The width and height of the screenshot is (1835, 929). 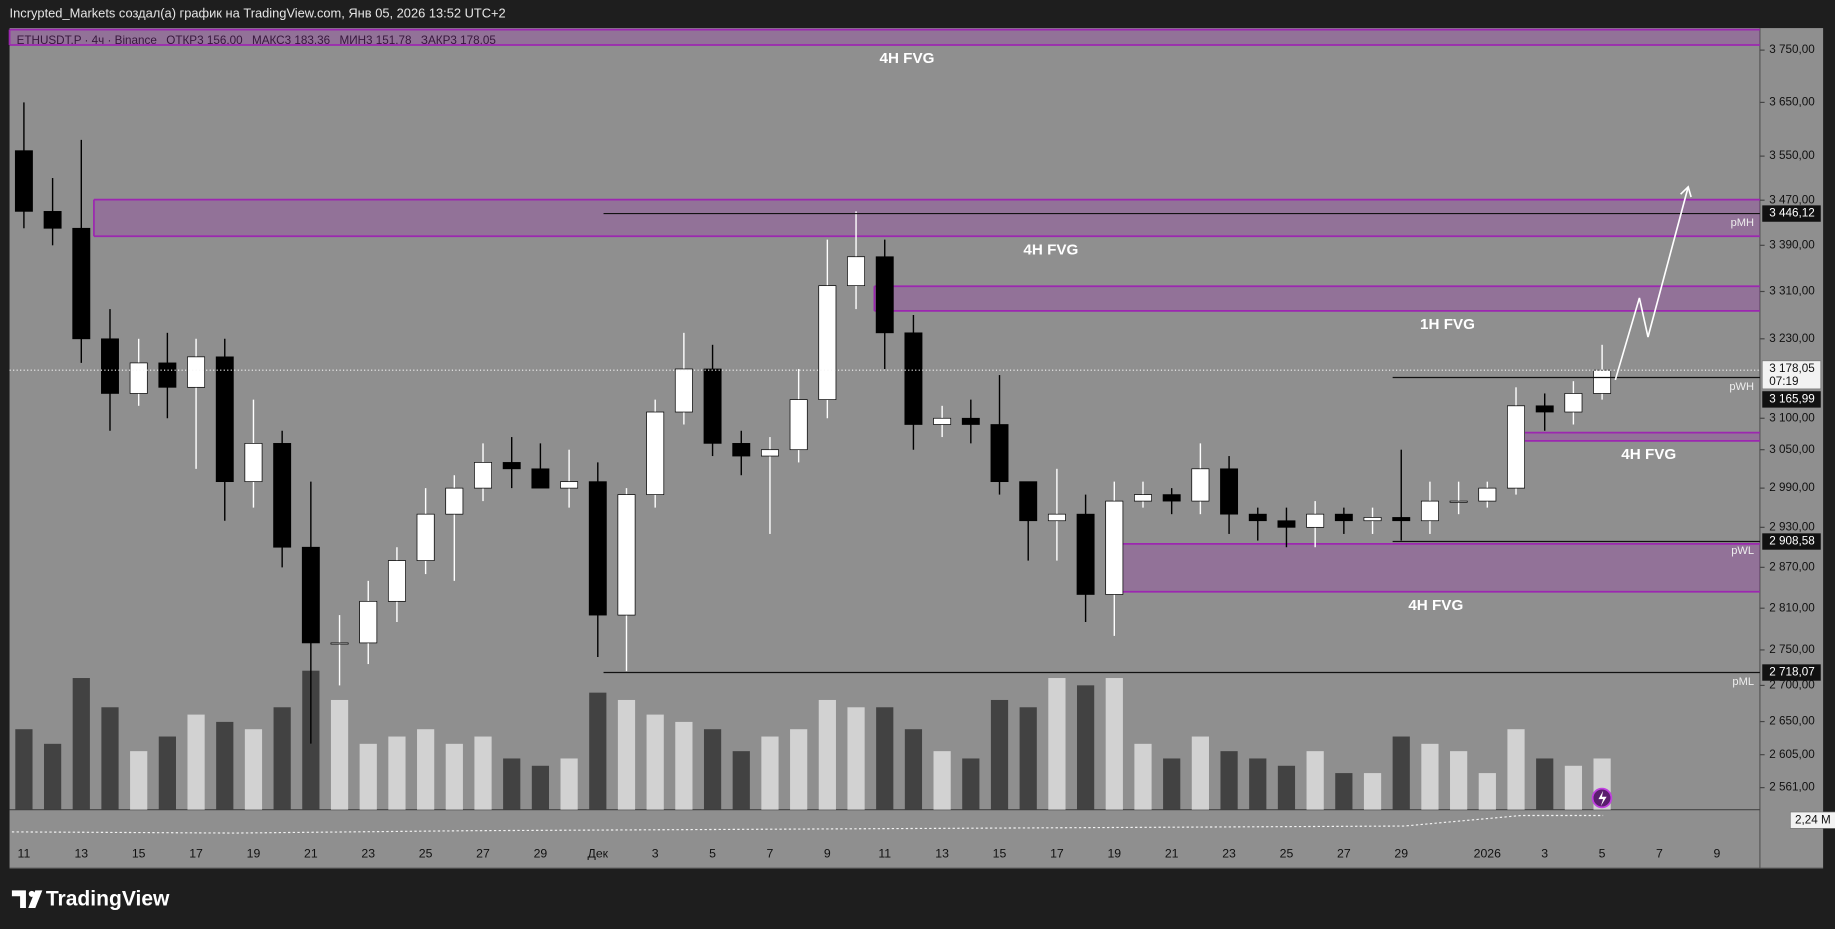 What do you see at coordinates (1792, 338) in the screenshot?
I see `y-tick-label: 3 230,00` at bounding box center [1792, 338].